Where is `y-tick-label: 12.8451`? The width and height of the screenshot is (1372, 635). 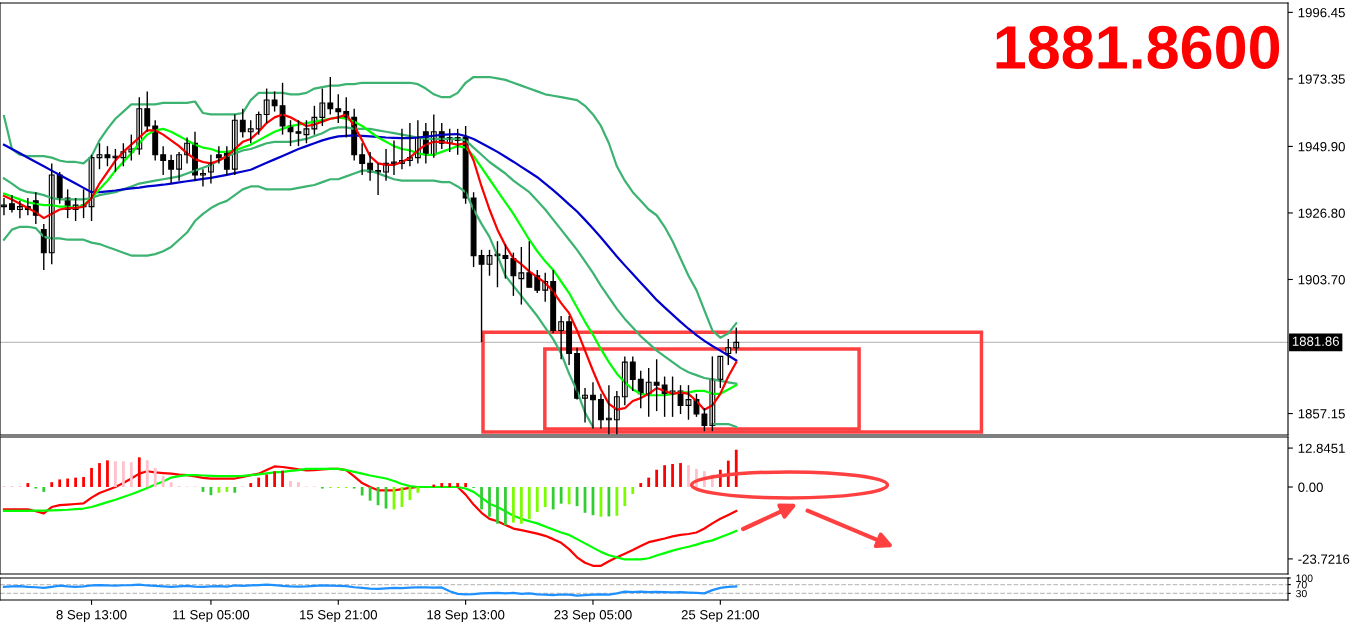 y-tick-label: 12.8451 is located at coordinates (1321, 448).